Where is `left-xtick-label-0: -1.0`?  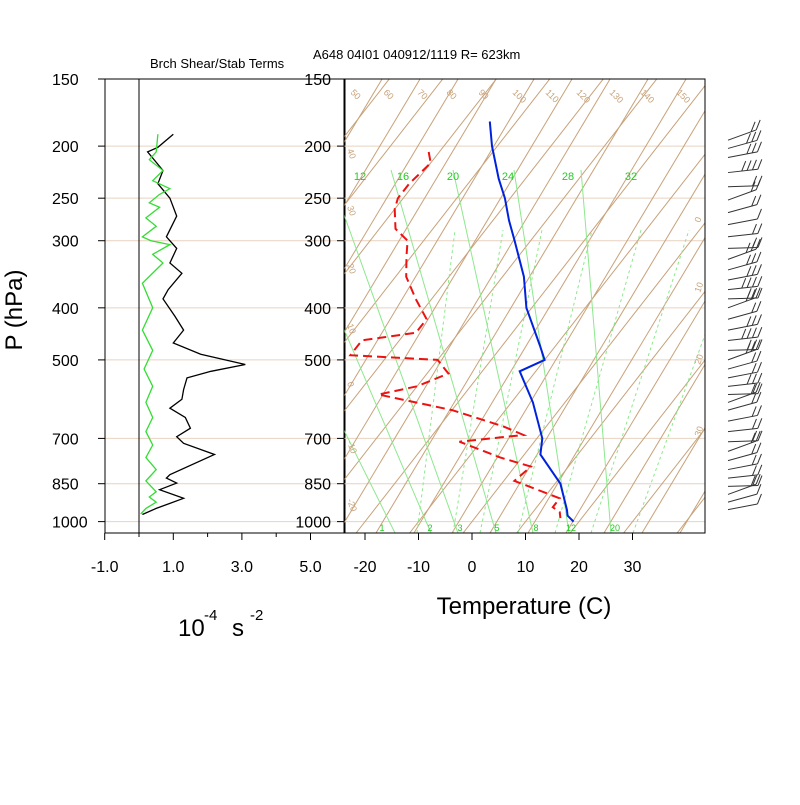
left-xtick-label-0: -1.0 is located at coordinates (105, 567).